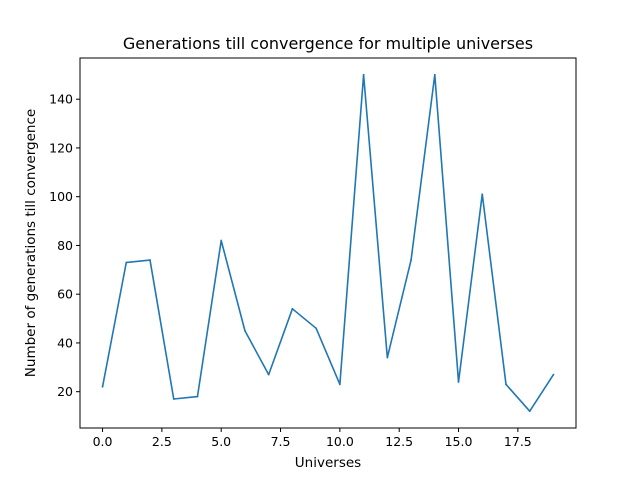 The height and width of the screenshot is (480, 640). Describe the element at coordinates (518, 441) in the screenshot. I see `x-tick-label: 17.5` at that location.